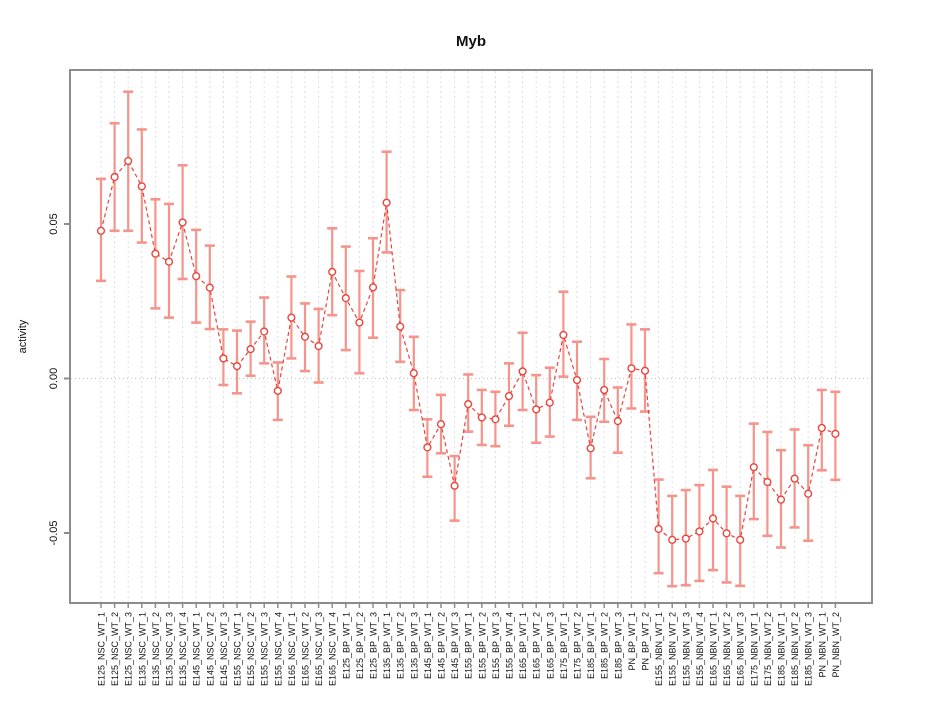  I want to click on x-tick-label: E135_BP_WT_3, so click(414, 645).